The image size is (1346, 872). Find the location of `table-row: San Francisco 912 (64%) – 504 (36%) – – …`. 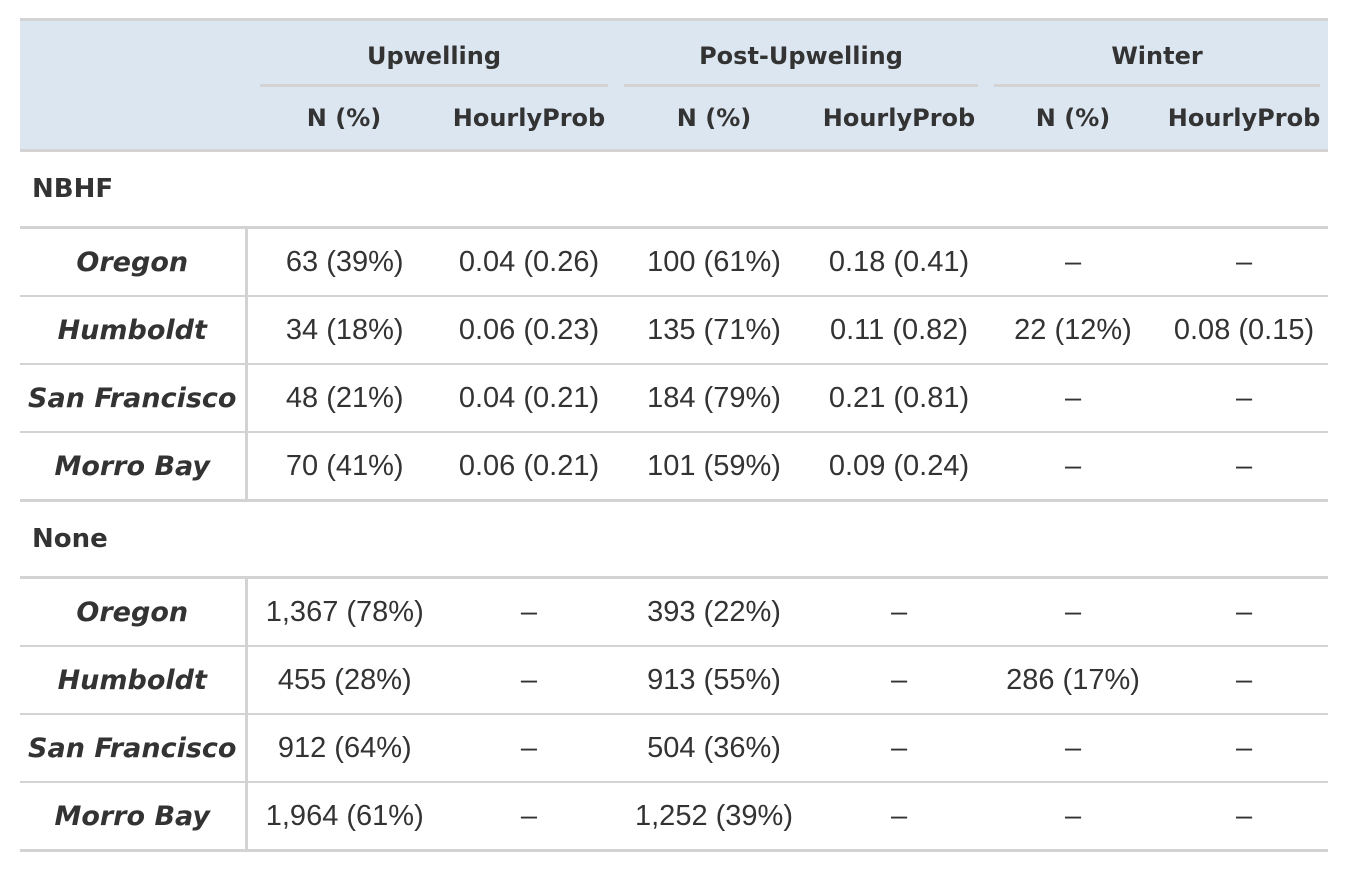

table-row: San Francisco 912 (64%) – 504 (36%) – – … is located at coordinates (674, 748).